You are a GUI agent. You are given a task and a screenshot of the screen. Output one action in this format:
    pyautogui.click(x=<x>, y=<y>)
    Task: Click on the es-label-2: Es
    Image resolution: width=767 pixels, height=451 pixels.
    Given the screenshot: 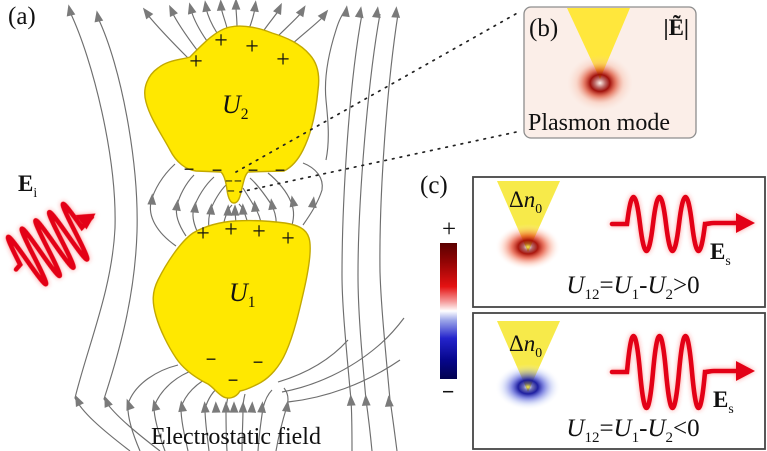 What is the action you would take?
    pyautogui.click(x=723, y=401)
    